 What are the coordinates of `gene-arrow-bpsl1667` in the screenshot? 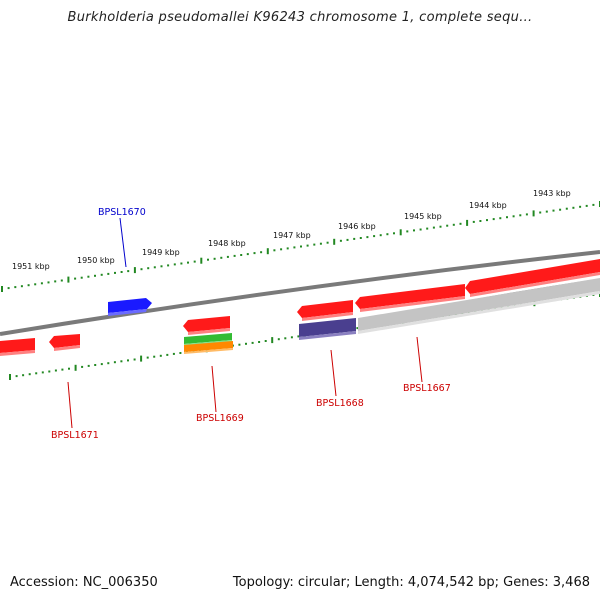 It's located at (479, 304).